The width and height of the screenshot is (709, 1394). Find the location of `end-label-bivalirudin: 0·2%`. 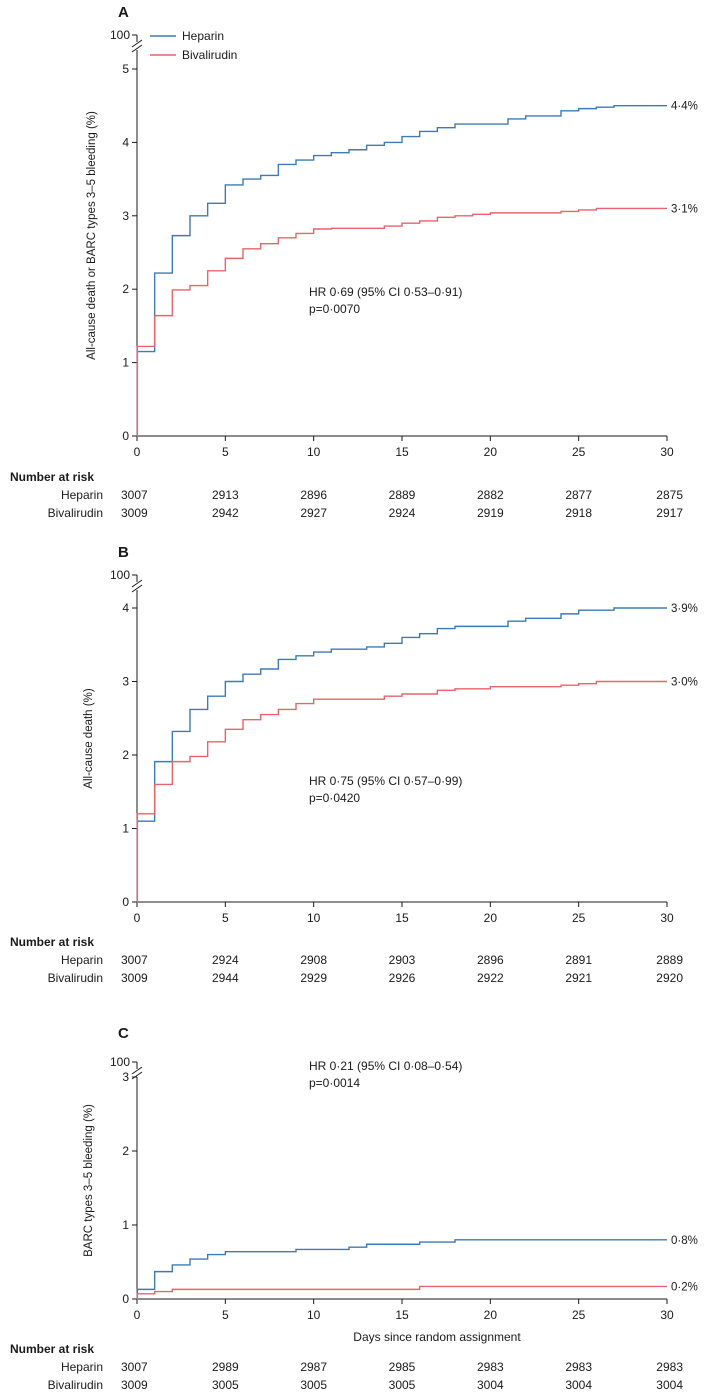

end-label-bivalirudin: 0·2% is located at coordinates (684, 1287).